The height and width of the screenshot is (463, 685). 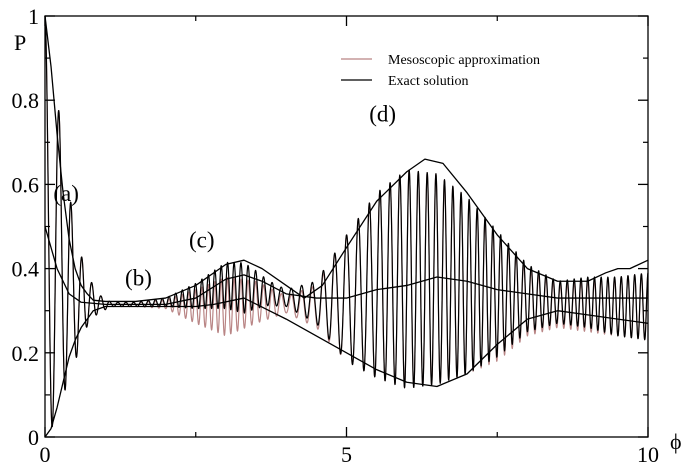 I want to click on legend: Mesoscopic approximation Exact solution, so click(x=440, y=71).